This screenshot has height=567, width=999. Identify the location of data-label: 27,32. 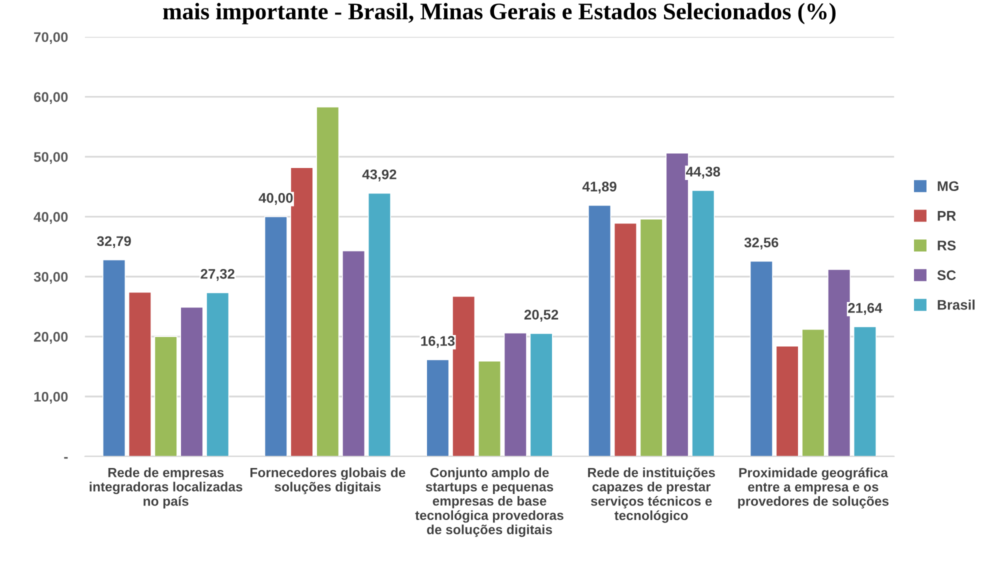
(217, 274).